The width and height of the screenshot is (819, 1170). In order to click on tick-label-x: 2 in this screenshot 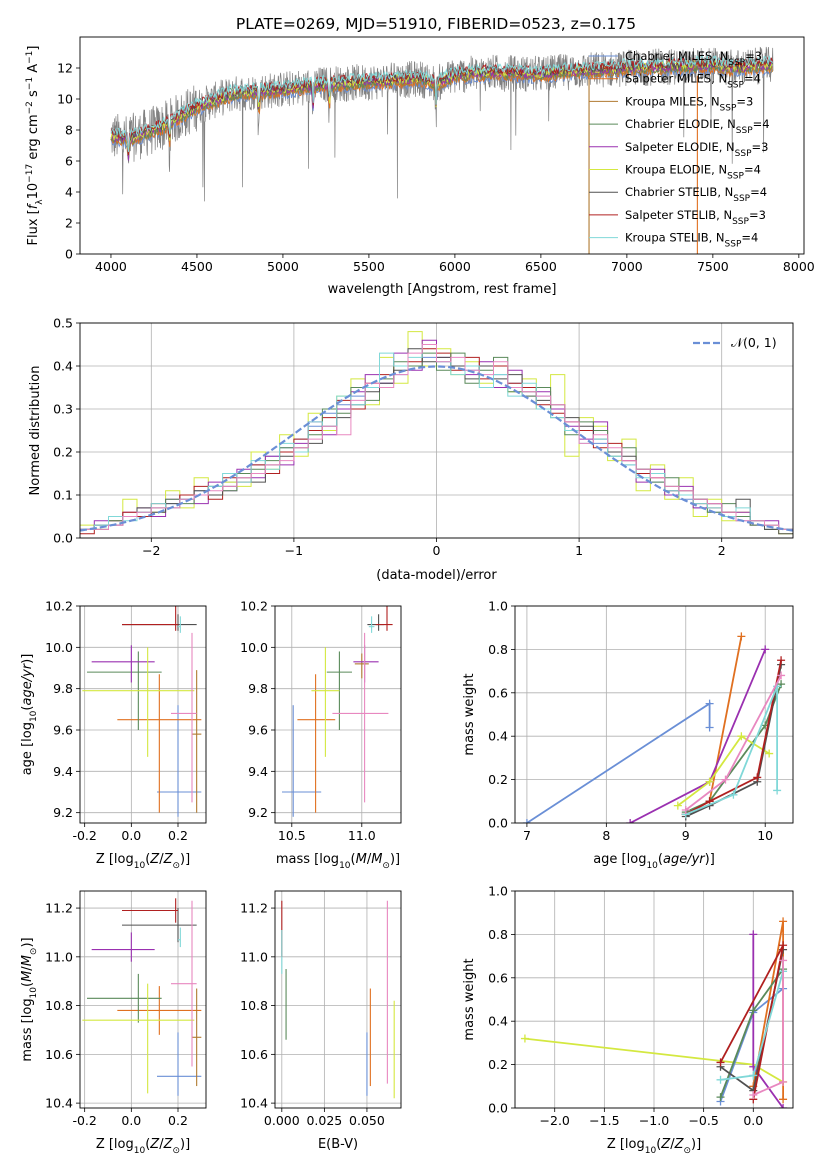, I will do `click(722, 550)`.